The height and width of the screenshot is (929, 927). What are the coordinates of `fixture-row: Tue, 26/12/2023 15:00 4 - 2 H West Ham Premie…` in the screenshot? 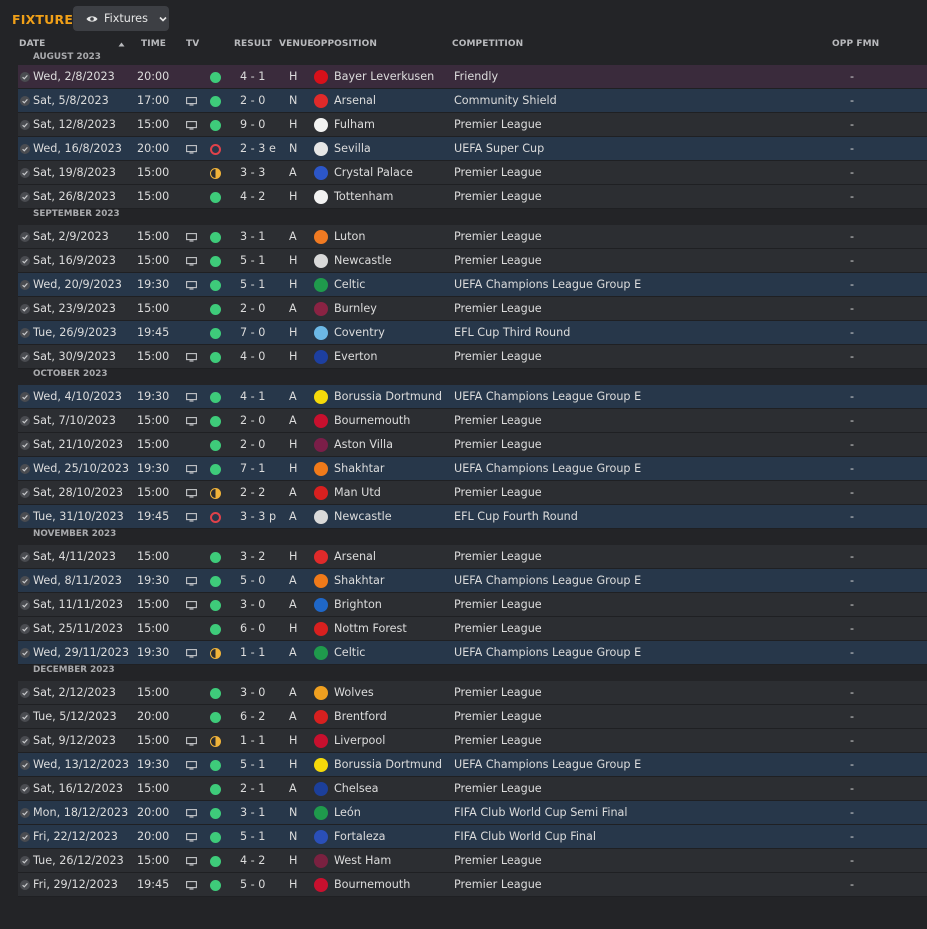 It's located at (472, 861).